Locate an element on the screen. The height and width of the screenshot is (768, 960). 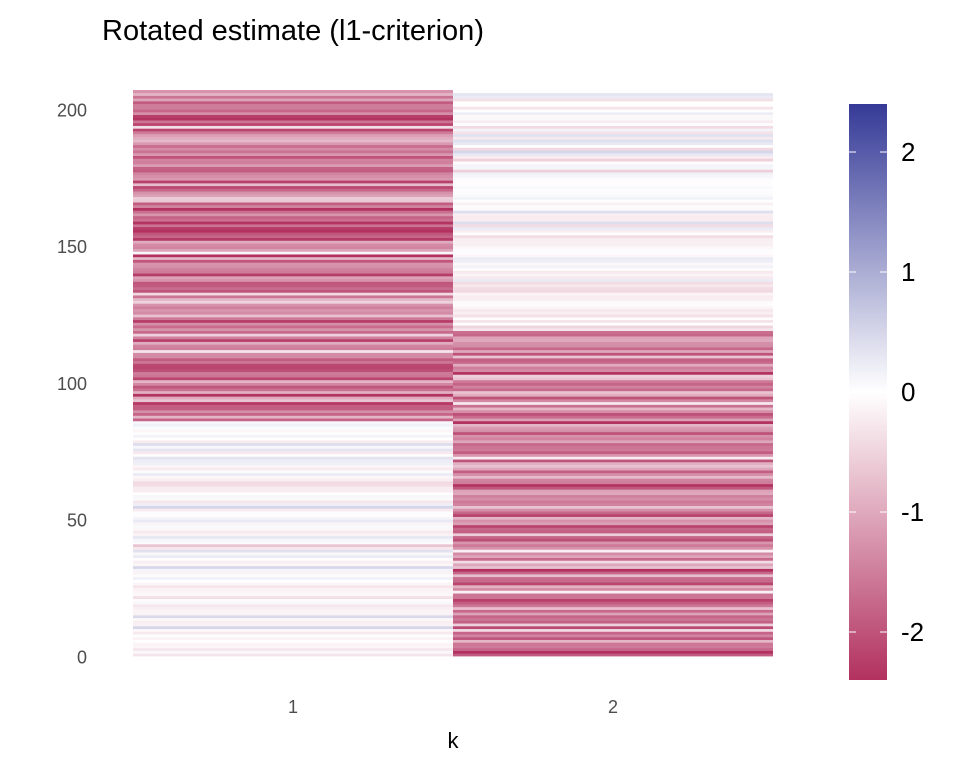
x-tick-label: 1 is located at coordinates (293, 707).